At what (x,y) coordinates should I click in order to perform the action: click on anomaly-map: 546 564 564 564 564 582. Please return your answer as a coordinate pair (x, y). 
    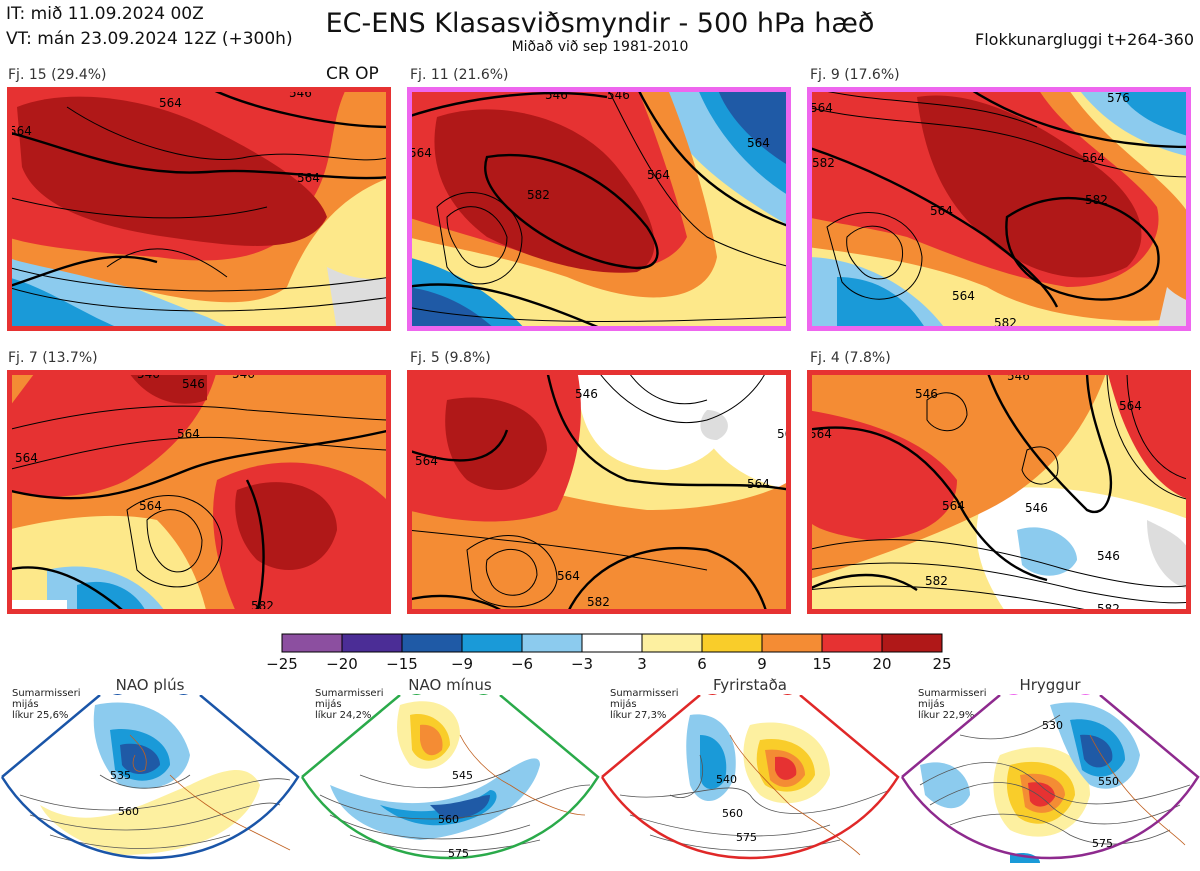
    Looking at the image, I should click on (599, 492).